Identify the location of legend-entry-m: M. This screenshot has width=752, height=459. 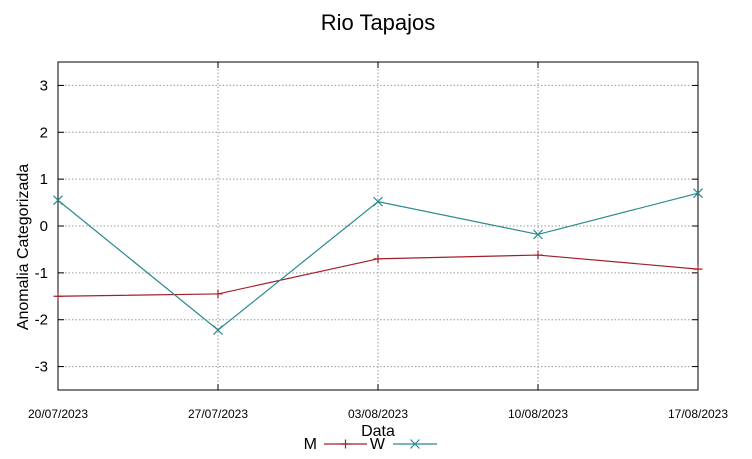
(335, 444).